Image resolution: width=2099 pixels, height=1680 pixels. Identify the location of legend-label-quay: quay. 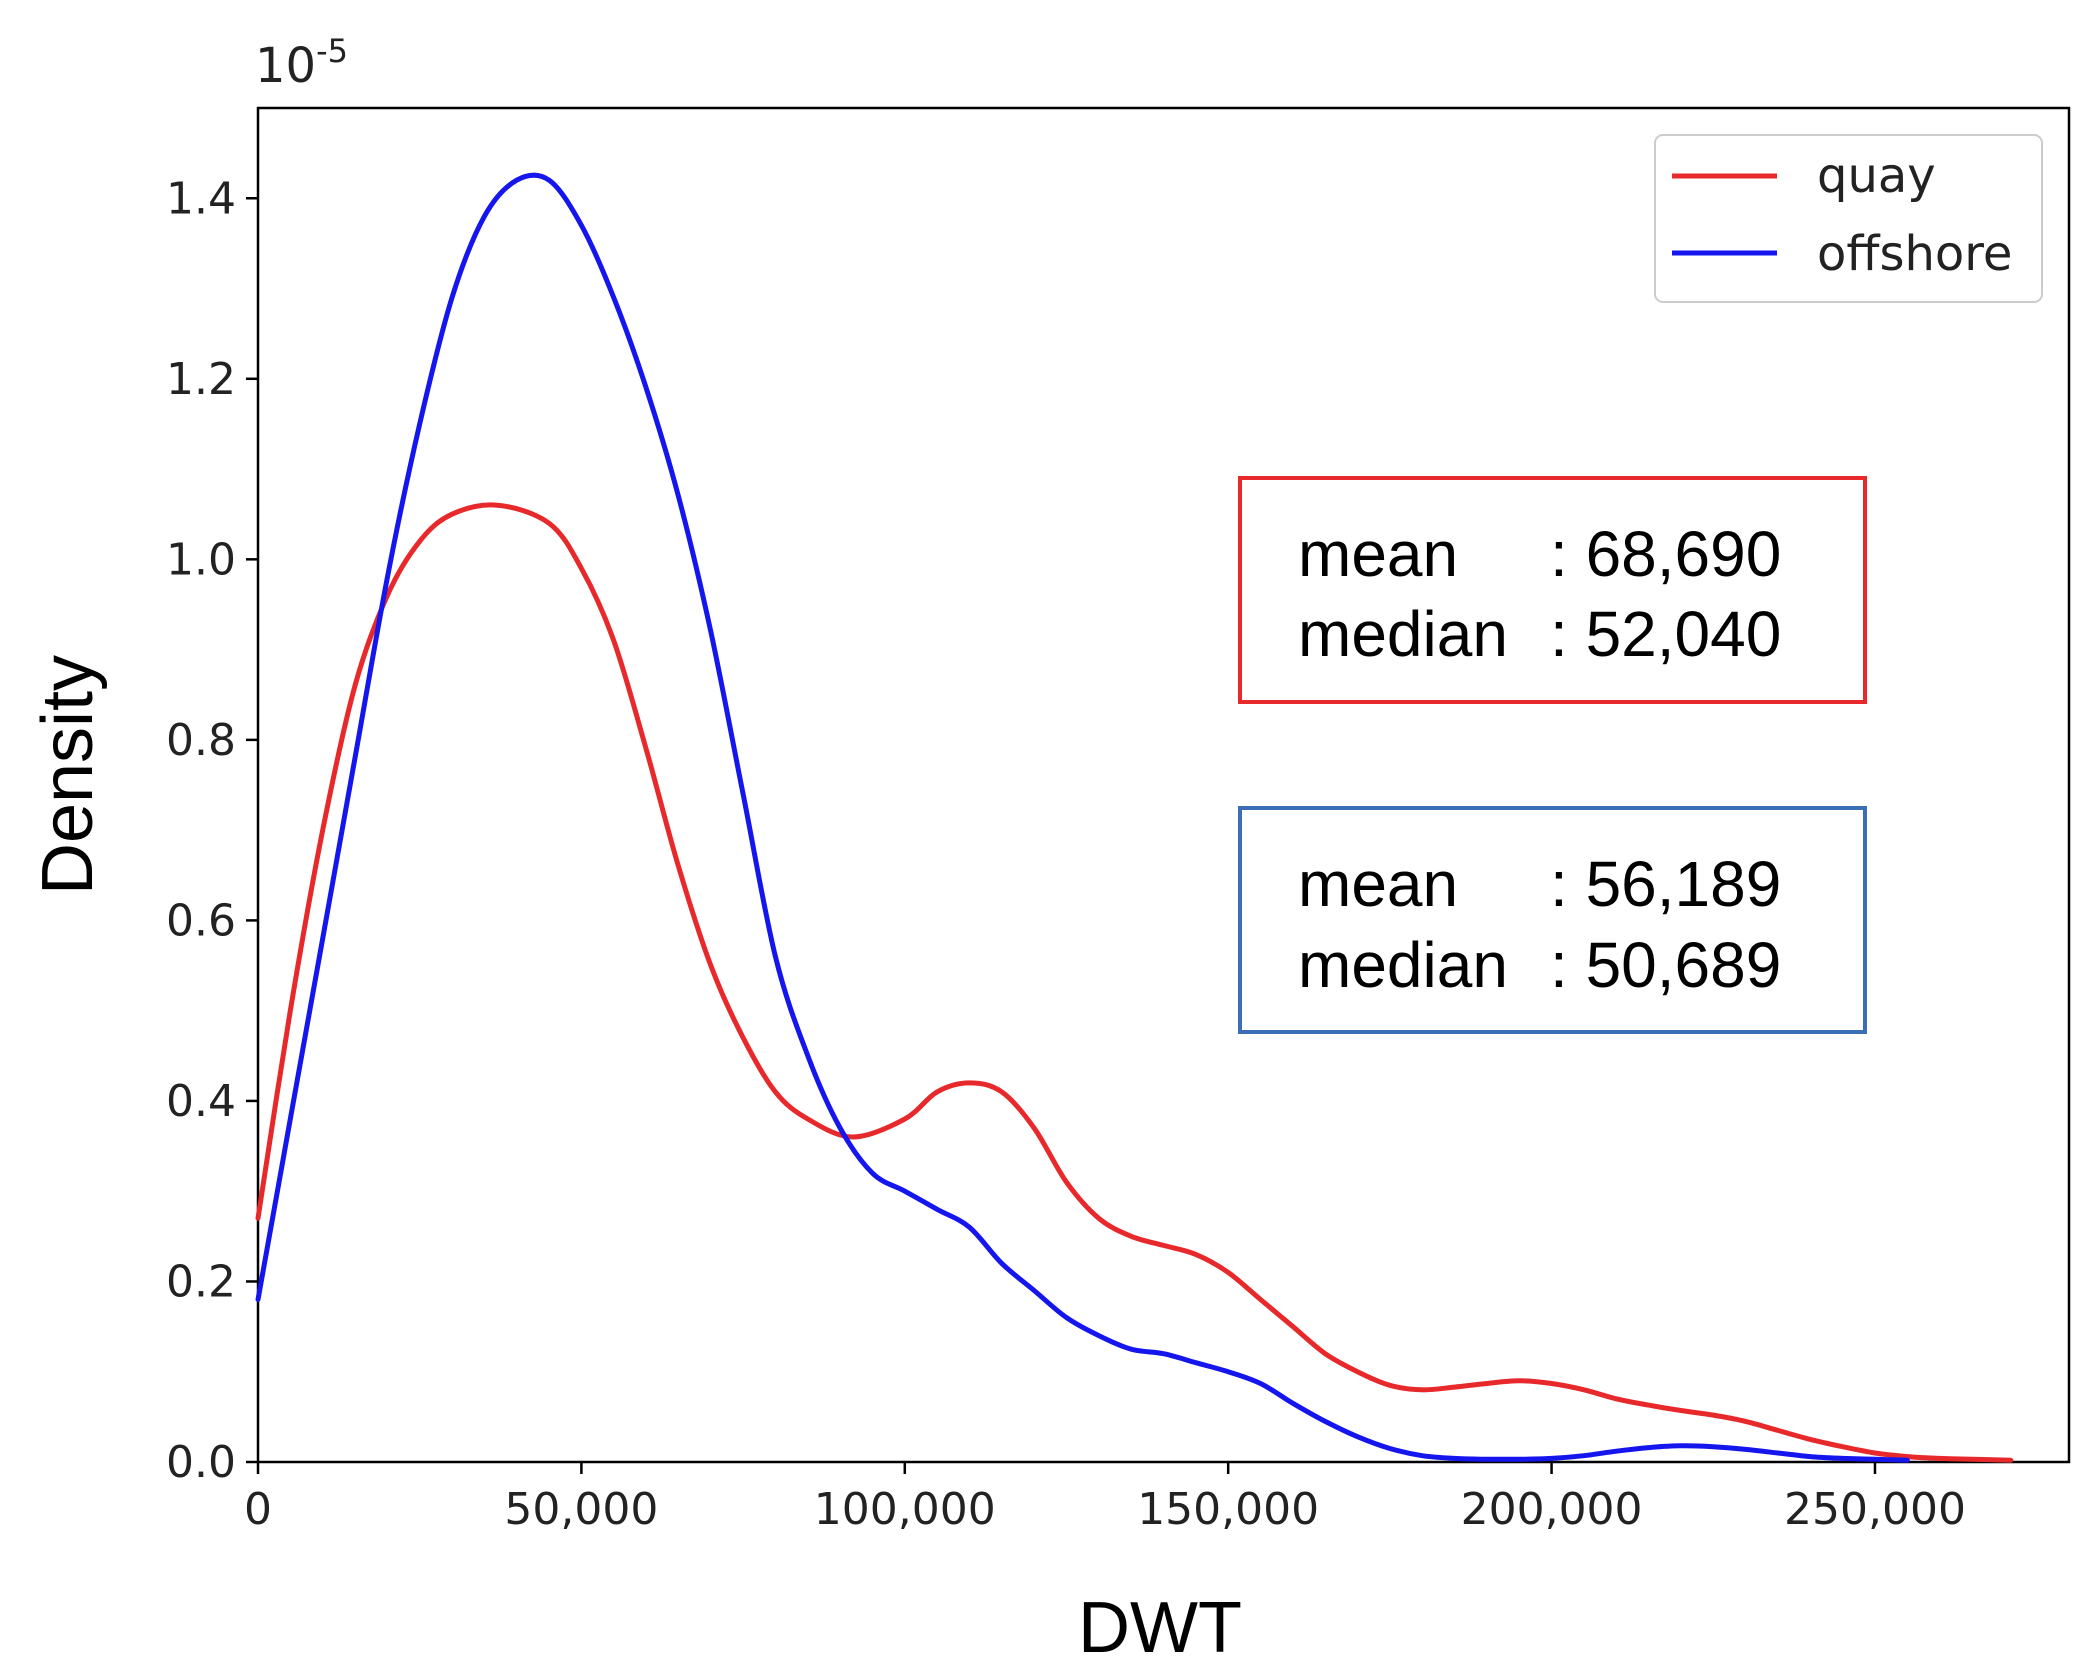
(1876, 176).